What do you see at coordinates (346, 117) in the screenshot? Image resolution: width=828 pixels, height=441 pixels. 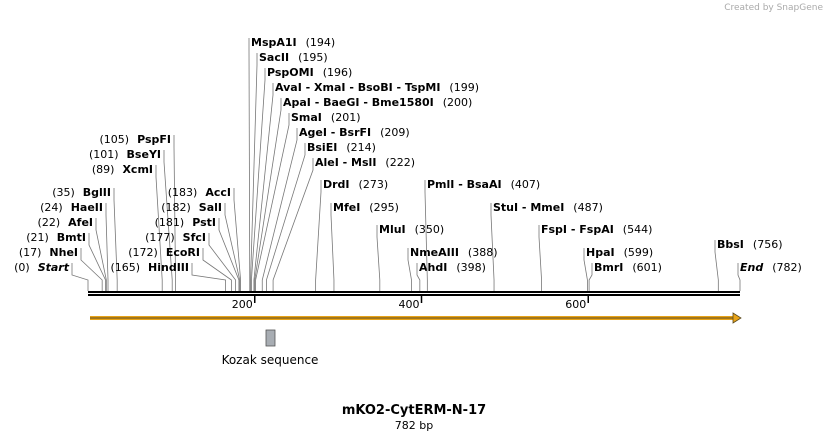 I see `site-position: (201)` at bounding box center [346, 117].